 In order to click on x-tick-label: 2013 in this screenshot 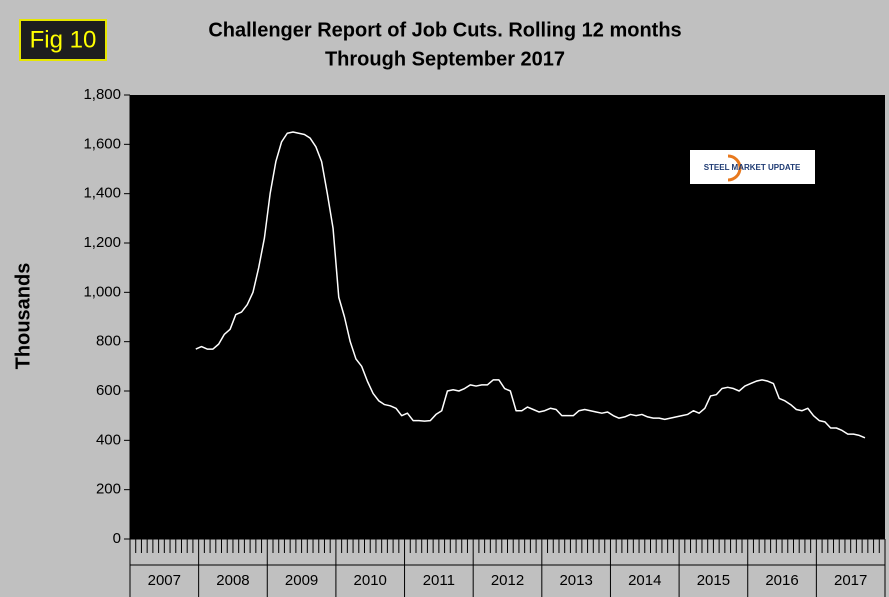, I will do `click(575, 580)`.